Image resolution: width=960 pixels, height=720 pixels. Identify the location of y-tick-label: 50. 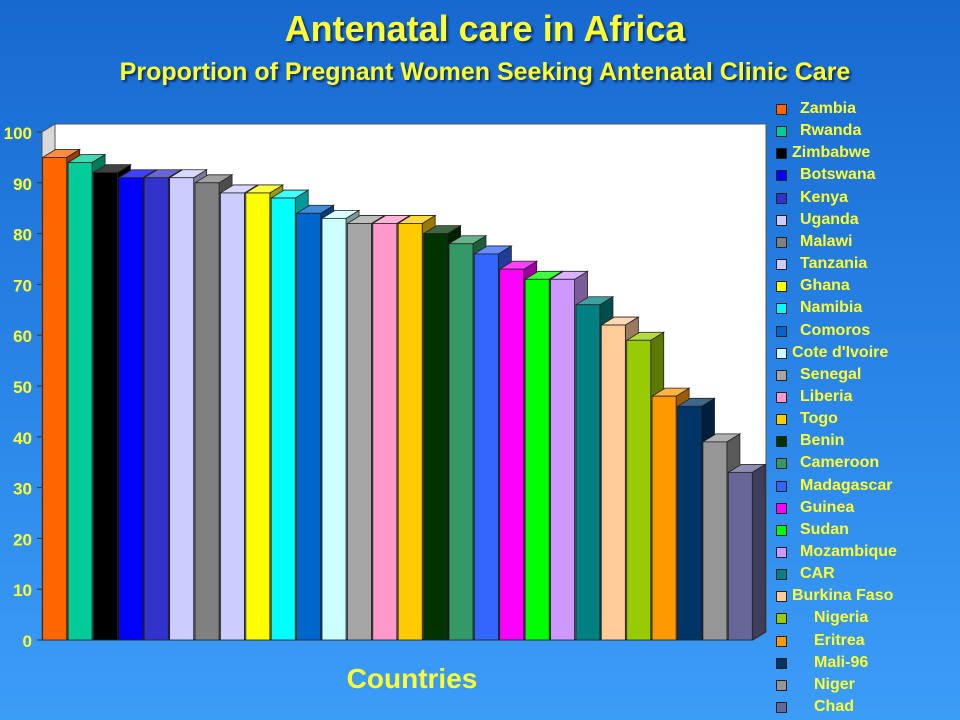
(22, 387).